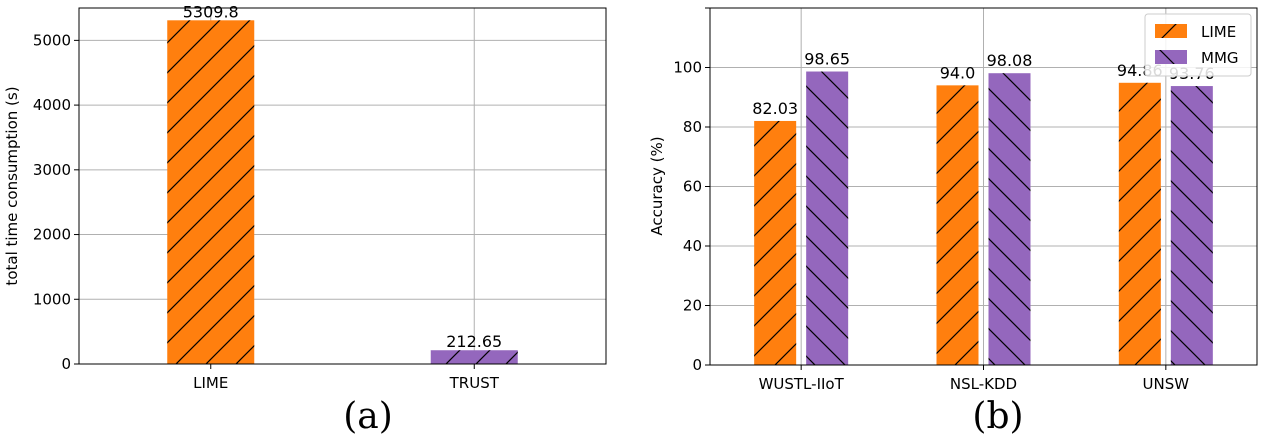 This screenshot has height=435, width=1265. What do you see at coordinates (52, 299) in the screenshot?
I see `y-tick-label: 1000` at bounding box center [52, 299].